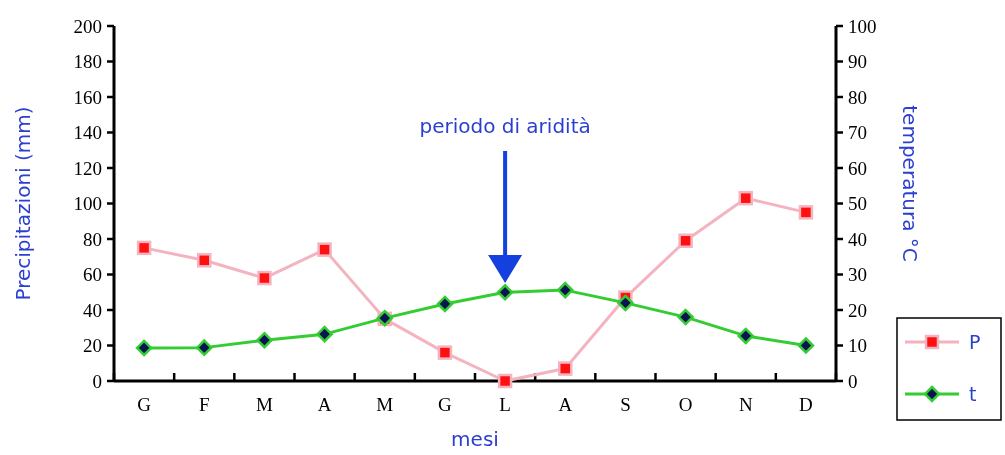  I want to click on y-tick-label: 200, so click(87, 26).